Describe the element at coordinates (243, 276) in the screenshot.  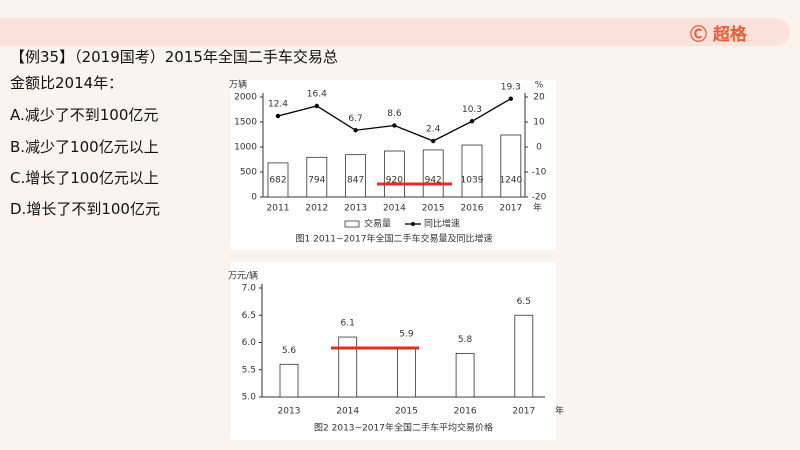
I see `y-axis-label: 万元/辆` at that location.